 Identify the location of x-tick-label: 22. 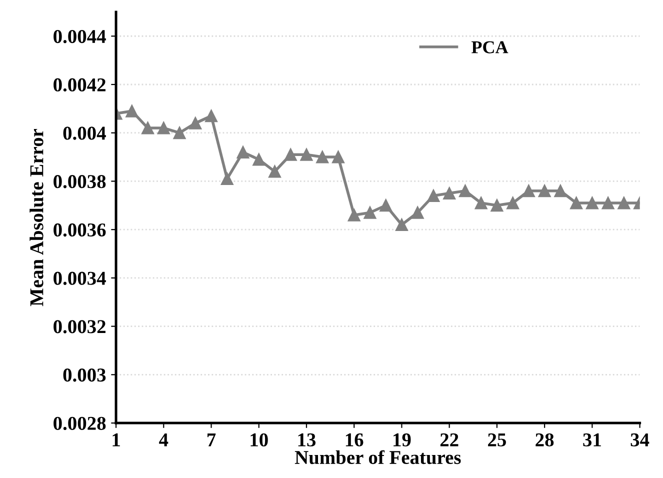
(449, 439).